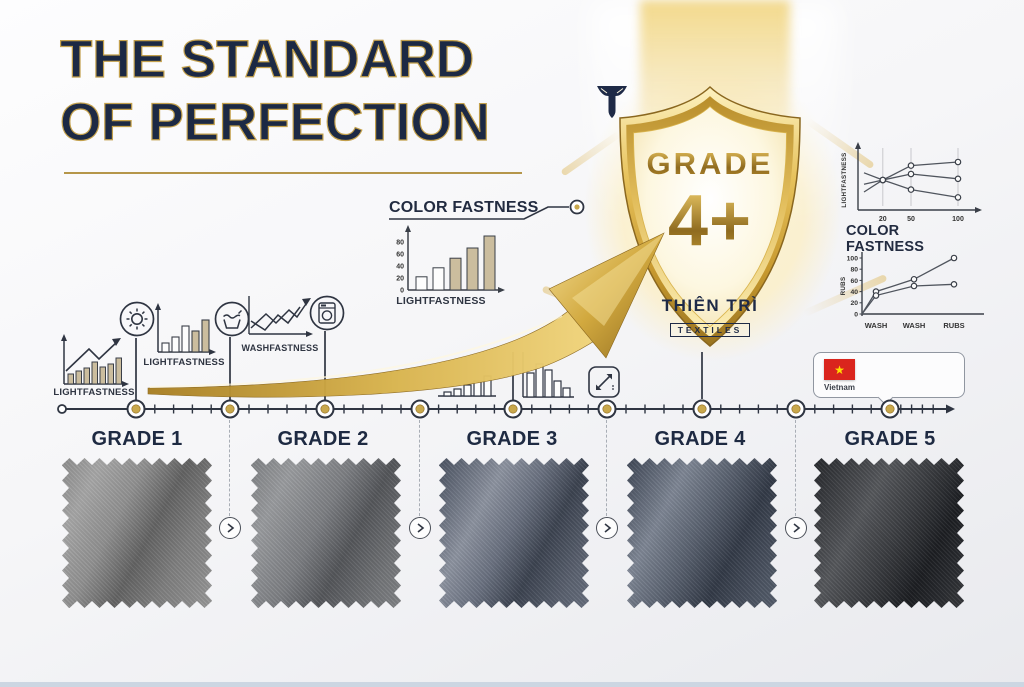  What do you see at coordinates (911, 219) in the screenshot?
I see `svg-text: 50` at bounding box center [911, 219].